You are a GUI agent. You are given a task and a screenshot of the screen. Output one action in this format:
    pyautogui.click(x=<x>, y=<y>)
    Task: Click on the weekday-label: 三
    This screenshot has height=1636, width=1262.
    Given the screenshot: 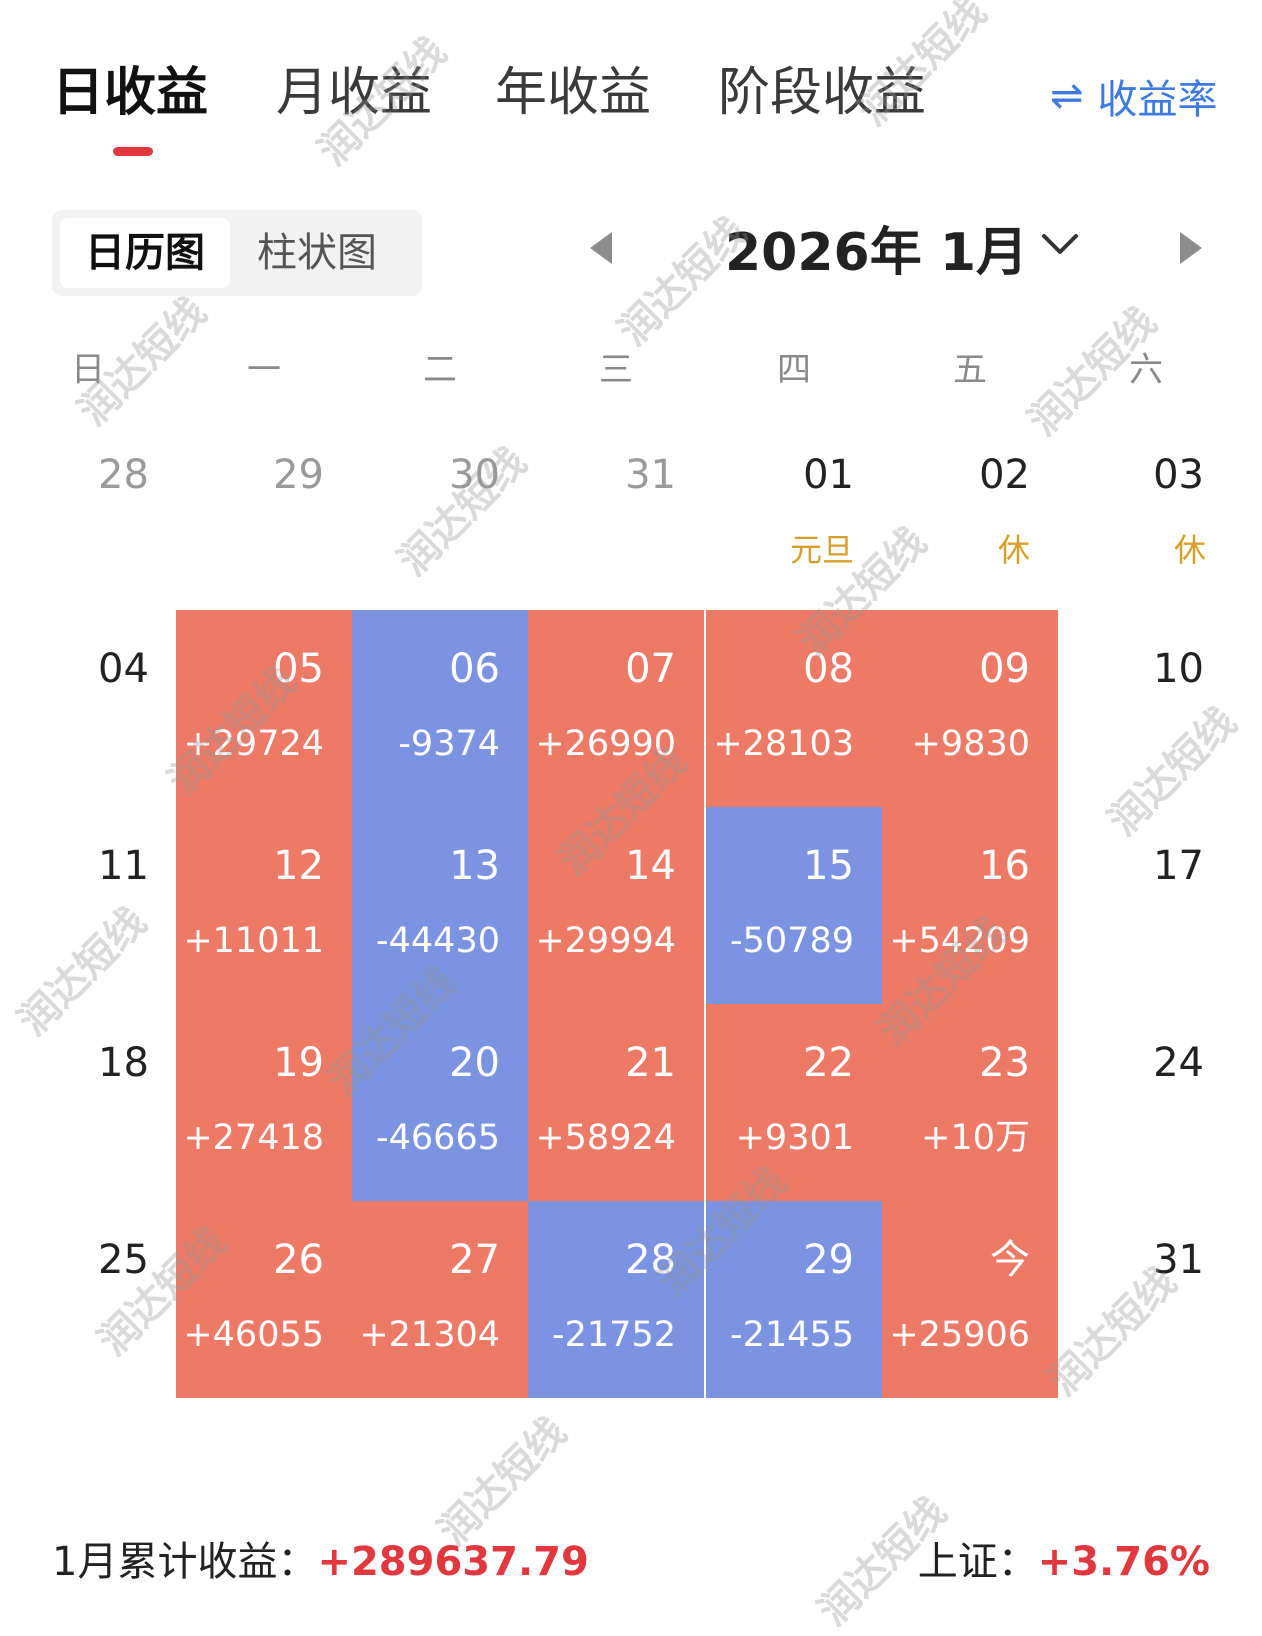 What is the action you would take?
    pyautogui.click(x=616, y=370)
    